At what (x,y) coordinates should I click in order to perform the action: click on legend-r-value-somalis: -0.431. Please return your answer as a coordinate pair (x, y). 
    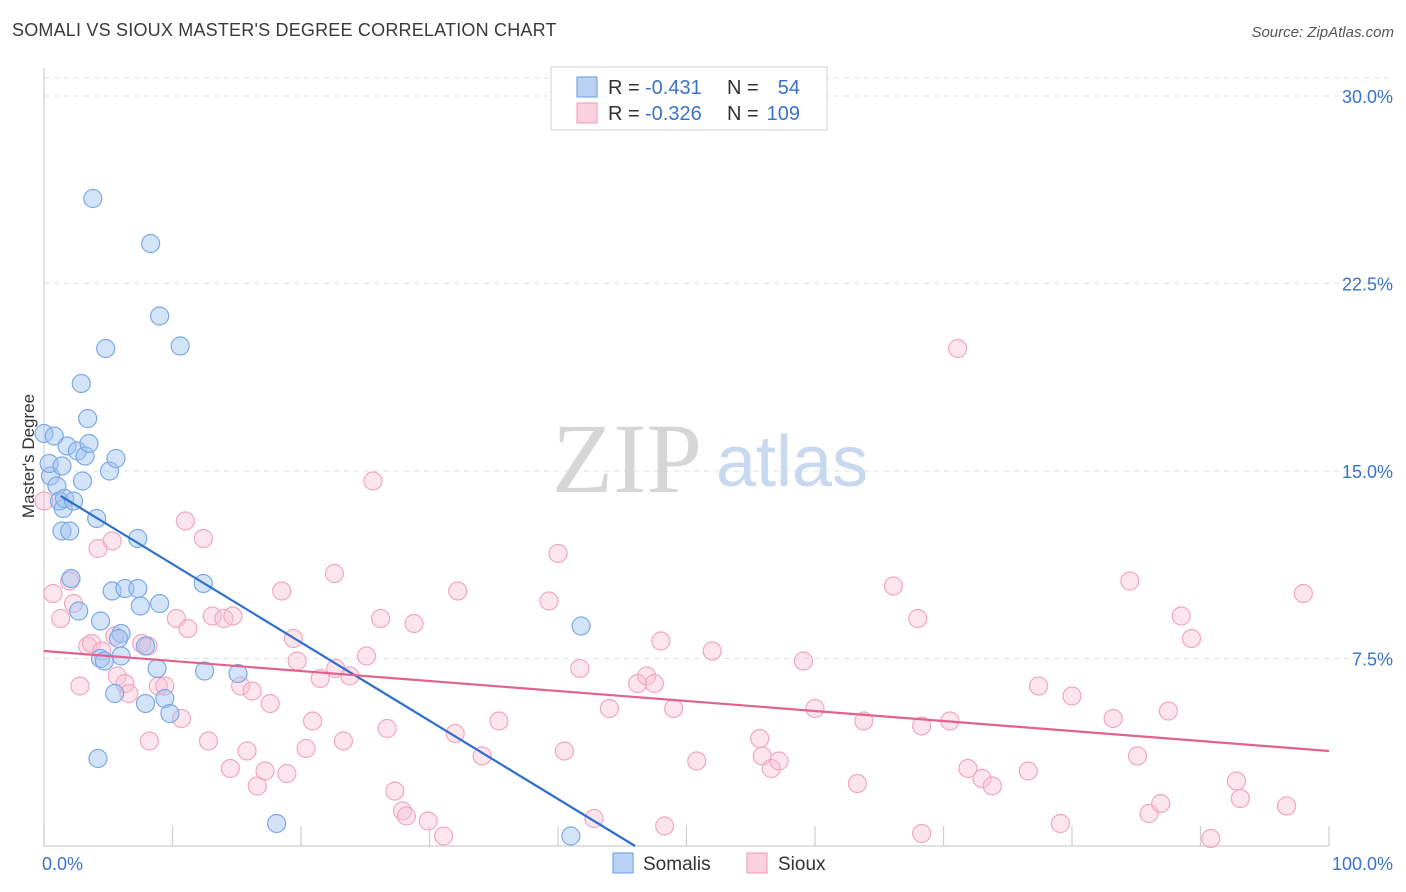
    Looking at the image, I should click on (673, 88).